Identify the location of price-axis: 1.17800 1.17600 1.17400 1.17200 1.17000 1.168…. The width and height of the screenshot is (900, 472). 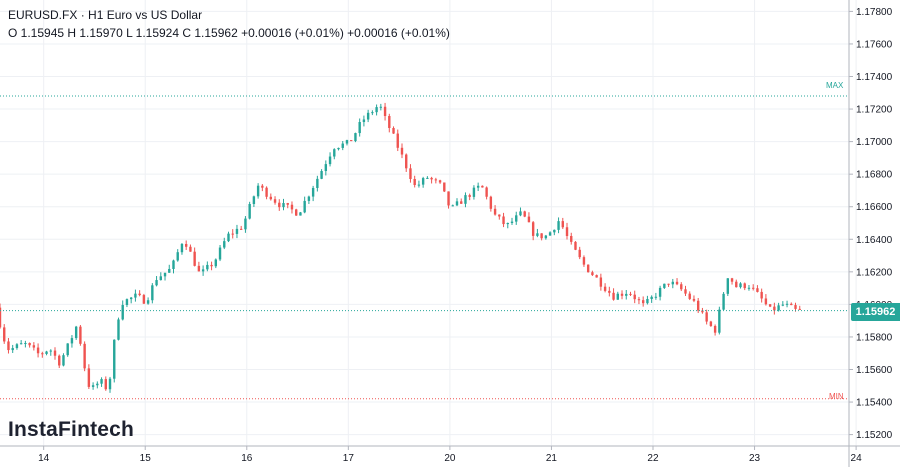
(870, 233).